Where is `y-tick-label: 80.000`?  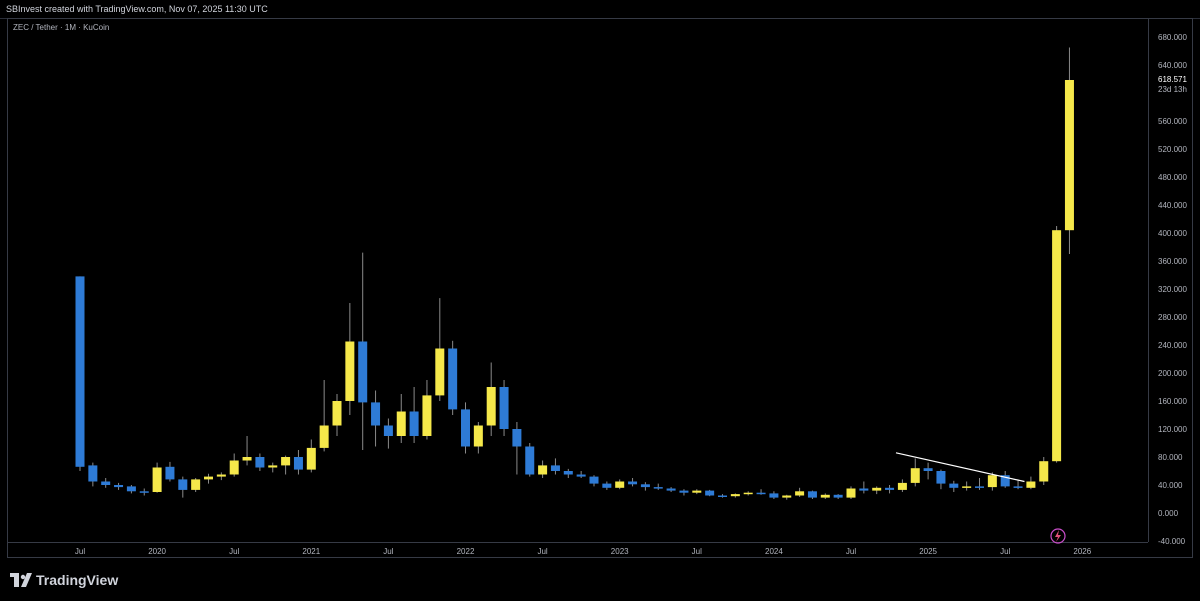
y-tick-label: 80.000 is located at coordinates (1170, 457).